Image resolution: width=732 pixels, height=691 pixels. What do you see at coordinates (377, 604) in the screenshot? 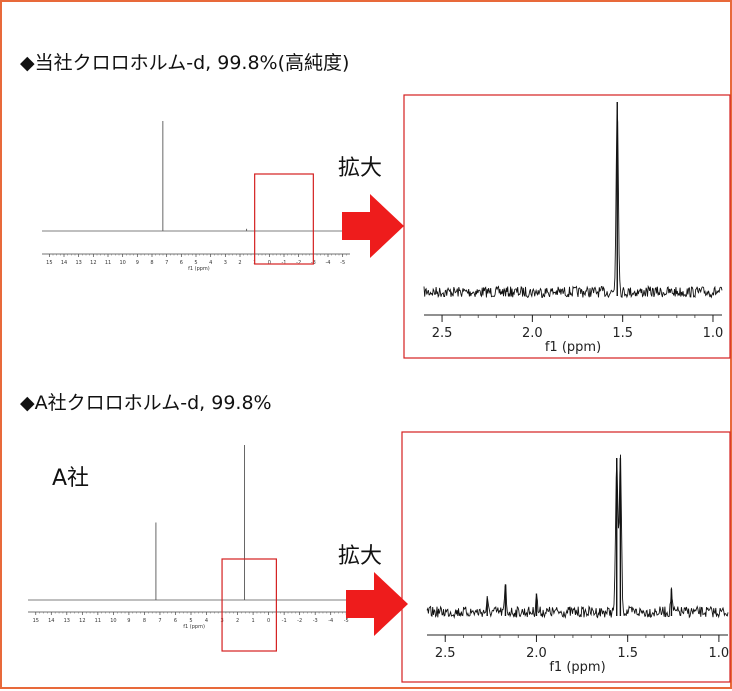
I see `zoom-arrow-bottom` at bounding box center [377, 604].